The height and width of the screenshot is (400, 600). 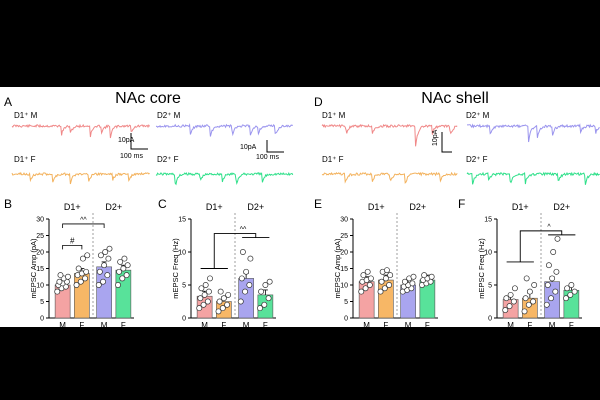 I want to click on shell-label-d1m: D1⁺ M, so click(x=334, y=115).